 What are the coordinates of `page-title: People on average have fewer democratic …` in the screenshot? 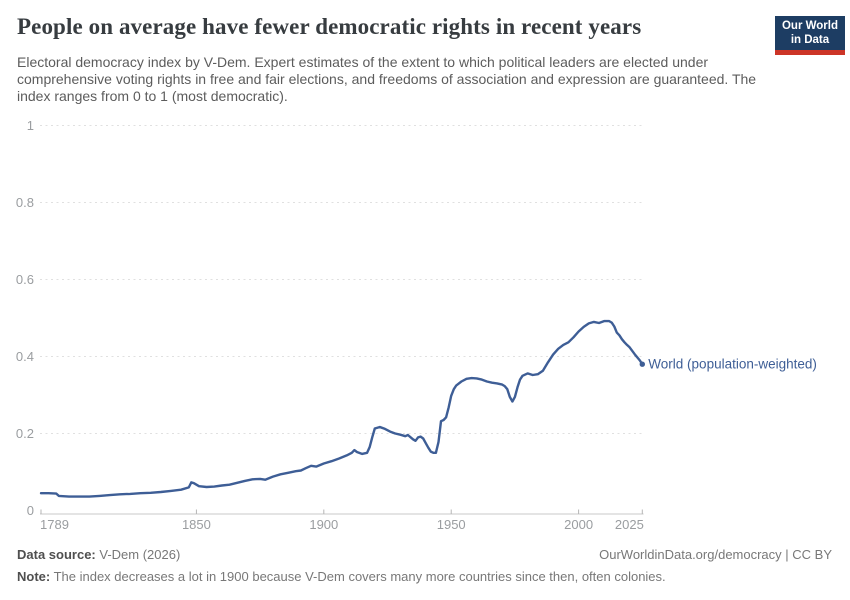 It's located at (329, 26).